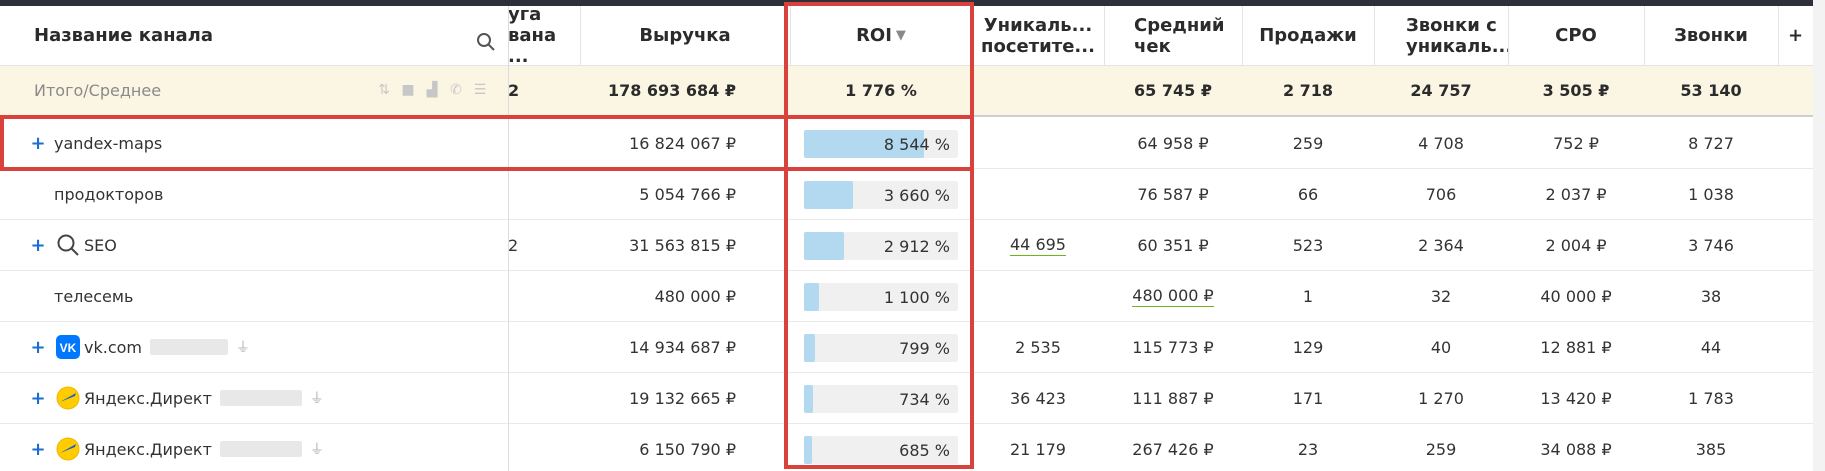 The width and height of the screenshot is (1825, 471). What do you see at coordinates (480, 90) in the screenshot?
I see `list-icon: ☰` at bounding box center [480, 90].